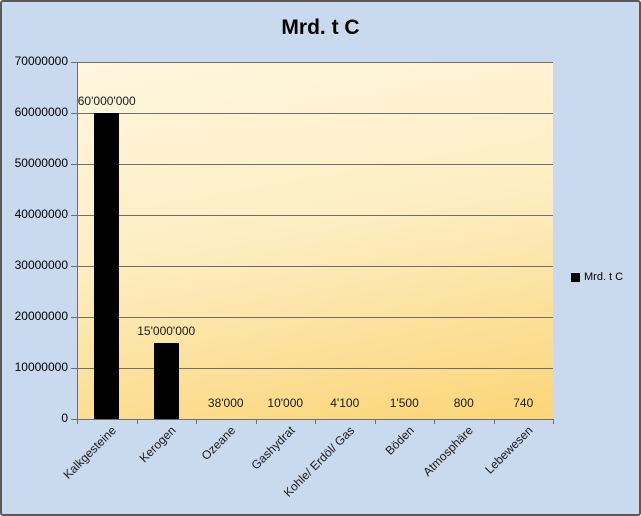 Image resolution: width=641 pixels, height=516 pixels. Describe the element at coordinates (41, 61) in the screenshot. I see `y-axis-tick-label: 70000000` at that location.